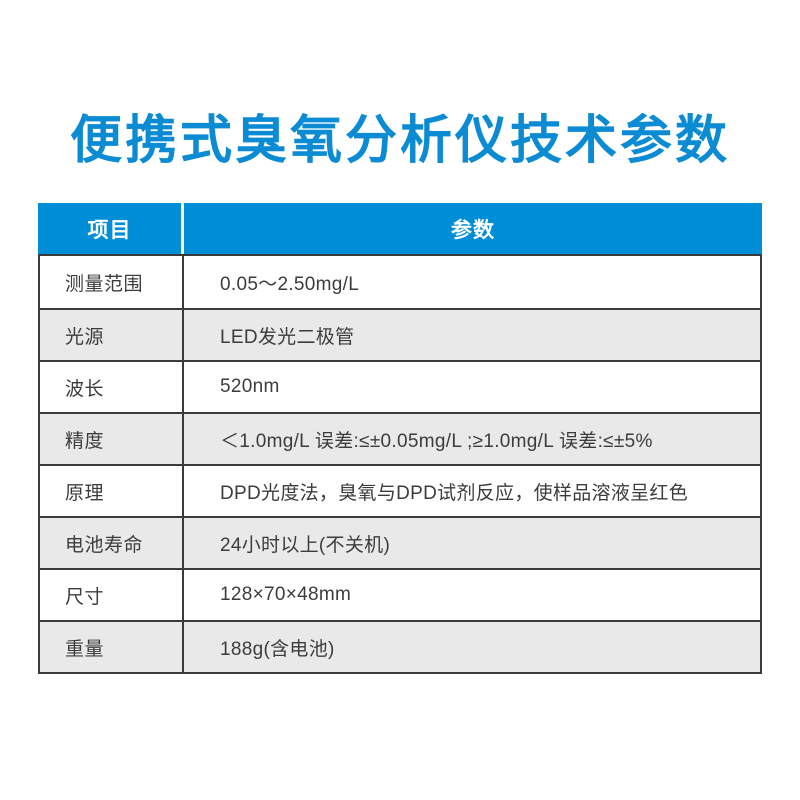  What do you see at coordinates (400, 334) in the screenshot?
I see `table-row-light-source: 光源 LED发光二极管` at bounding box center [400, 334].